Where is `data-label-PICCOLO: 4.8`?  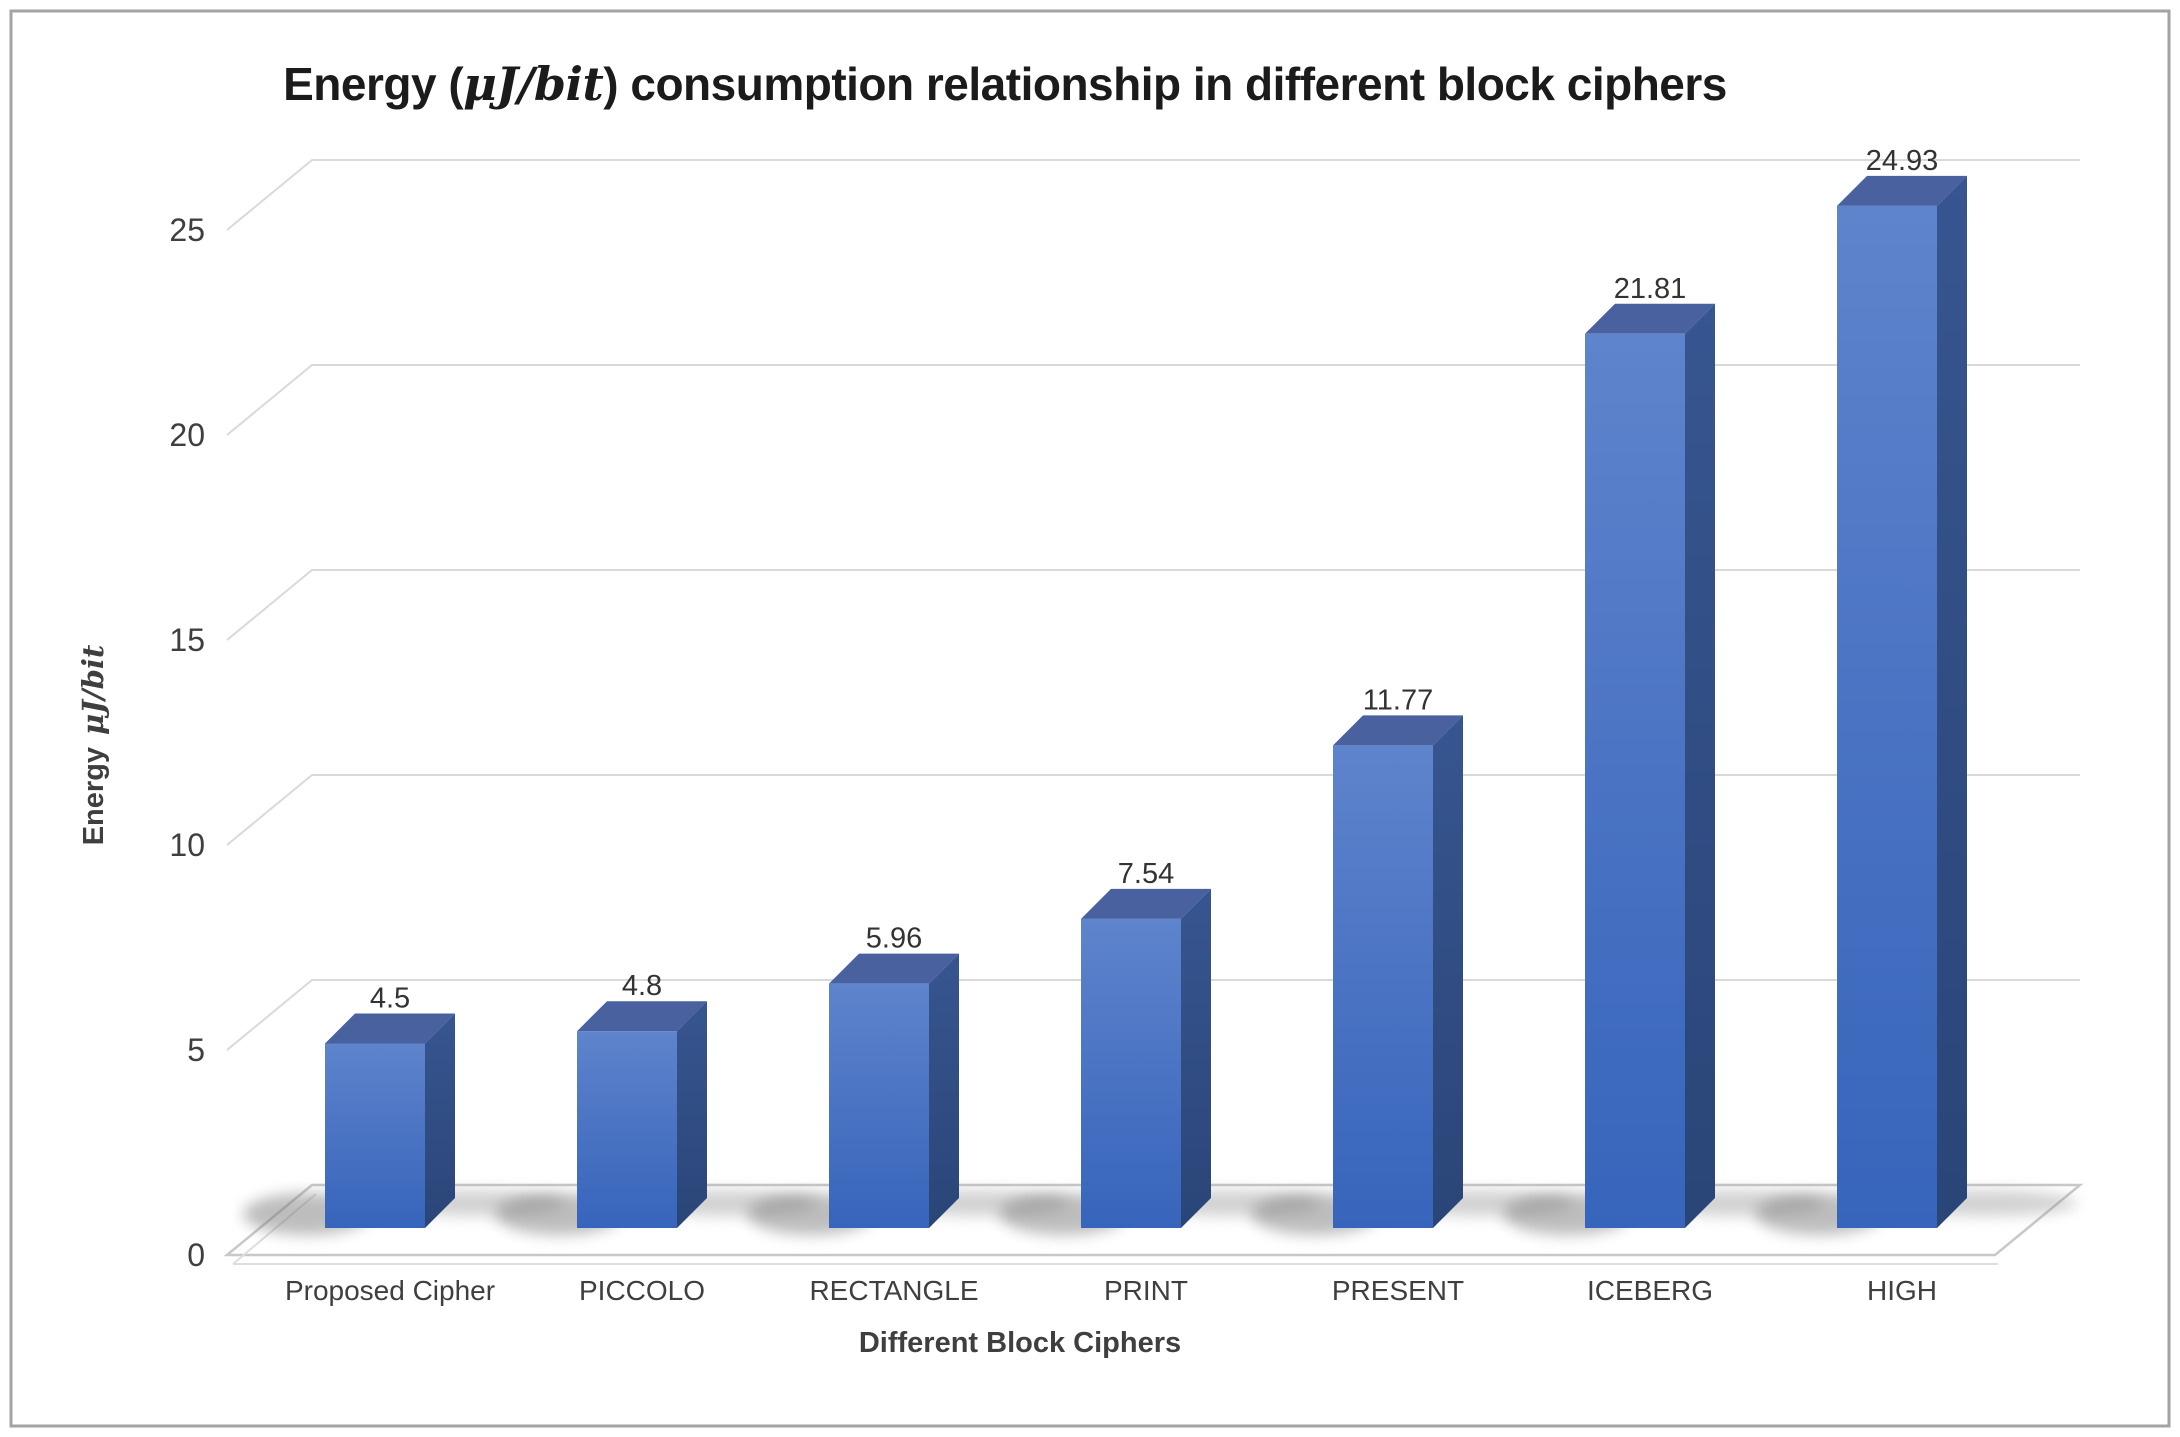
data-label-PICCOLO: 4.8 is located at coordinates (642, 986).